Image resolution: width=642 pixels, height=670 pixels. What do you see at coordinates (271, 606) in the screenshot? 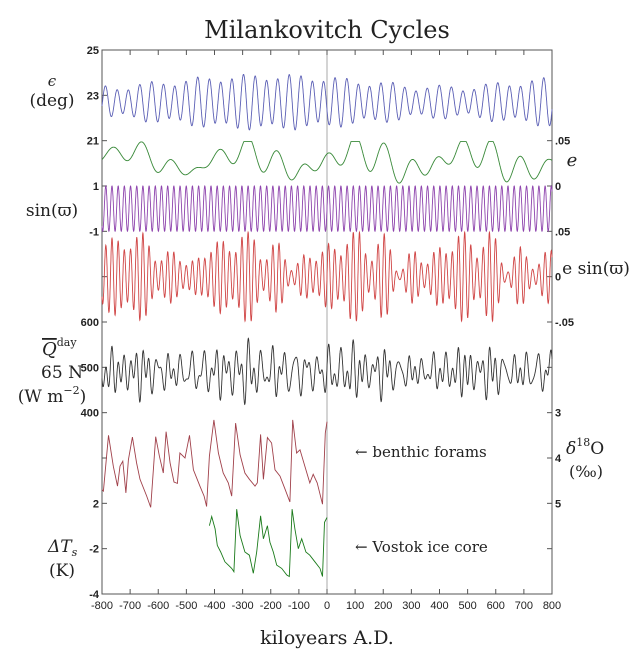
I see `x-tick-label: -200` at bounding box center [271, 606].